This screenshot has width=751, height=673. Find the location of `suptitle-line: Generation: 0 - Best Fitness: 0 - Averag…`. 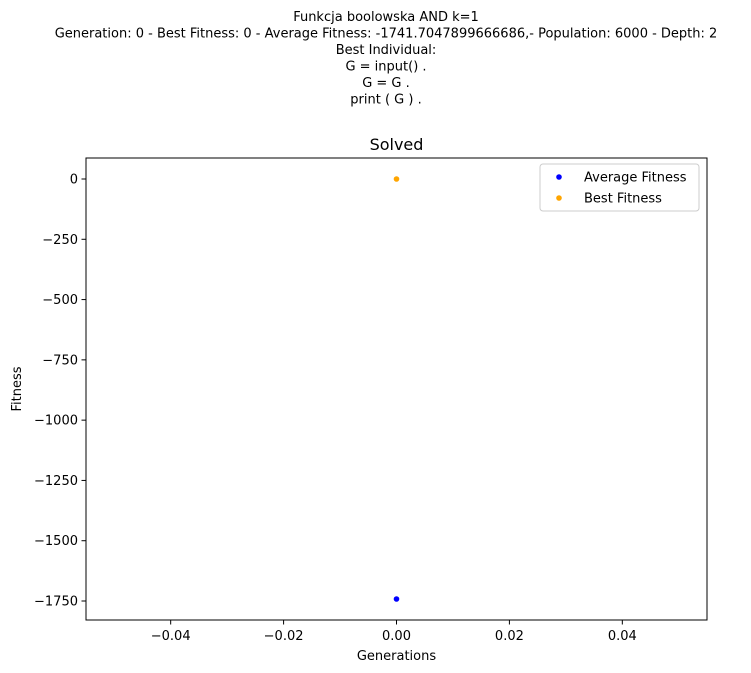

suptitle-line: Generation: 0 - Best Fitness: 0 - Averag… is located at coordinates (386, 34).